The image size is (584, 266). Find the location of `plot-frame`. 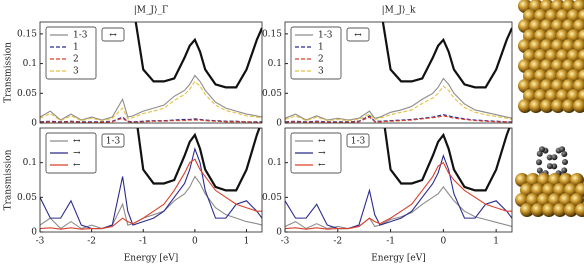

plot-frame is located at coordinates (151, 72).